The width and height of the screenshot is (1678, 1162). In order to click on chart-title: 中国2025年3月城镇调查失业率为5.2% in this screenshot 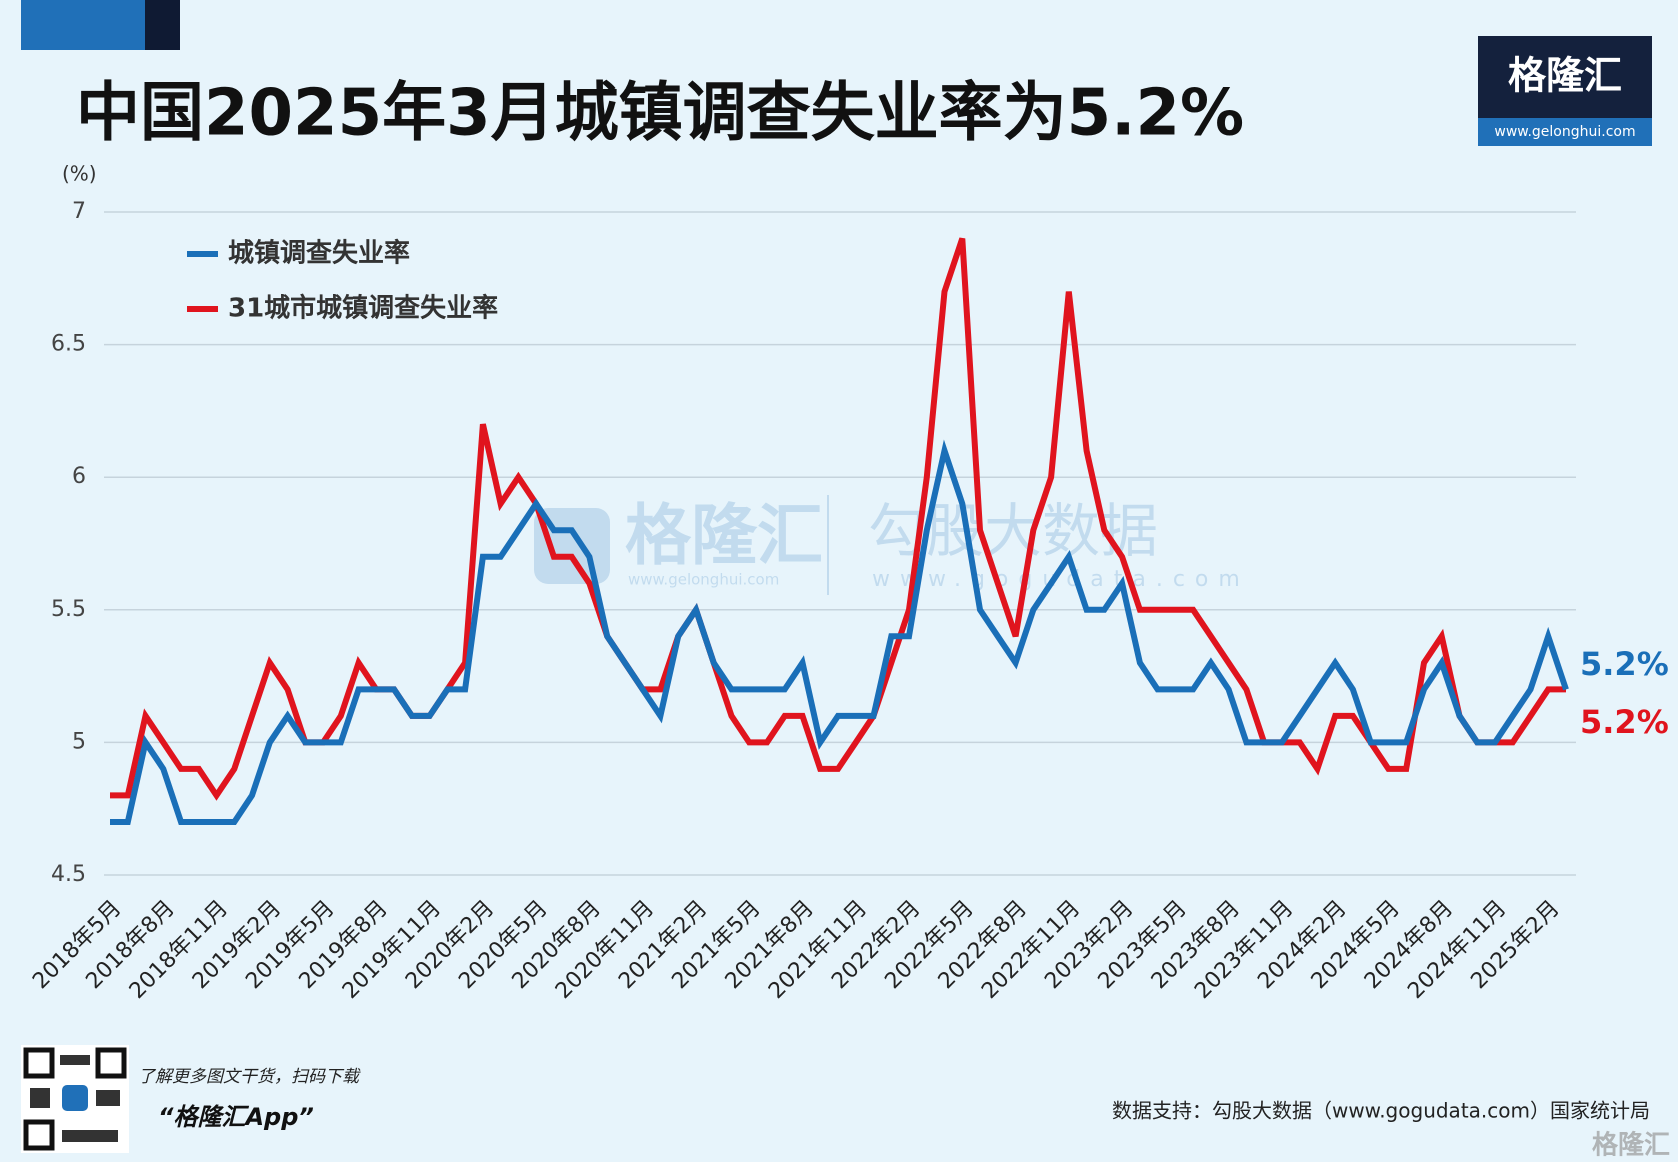, I will do `click(660, 114)`.